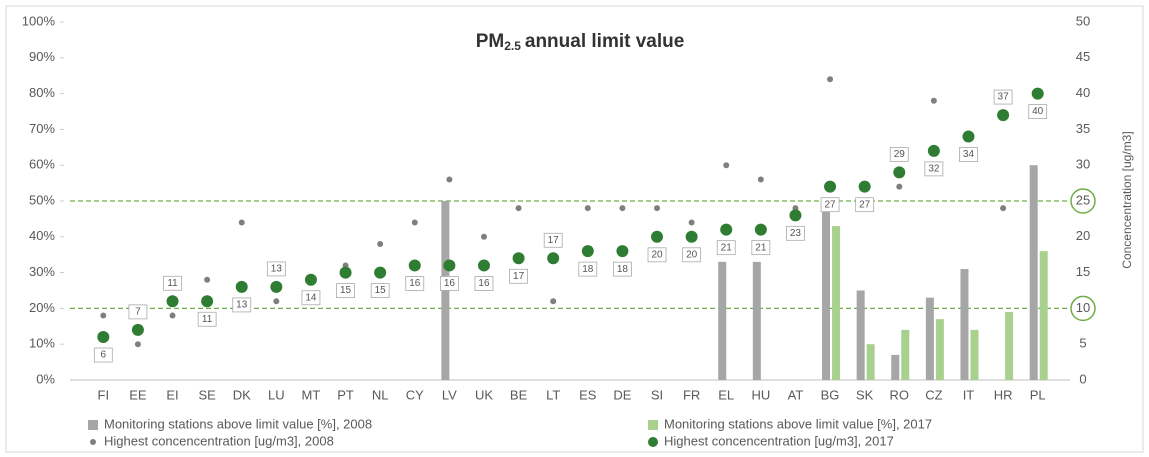 This screenshot has width=1149, height=457. I want to click on y2-tick-label: 45, so click(1083, 56).